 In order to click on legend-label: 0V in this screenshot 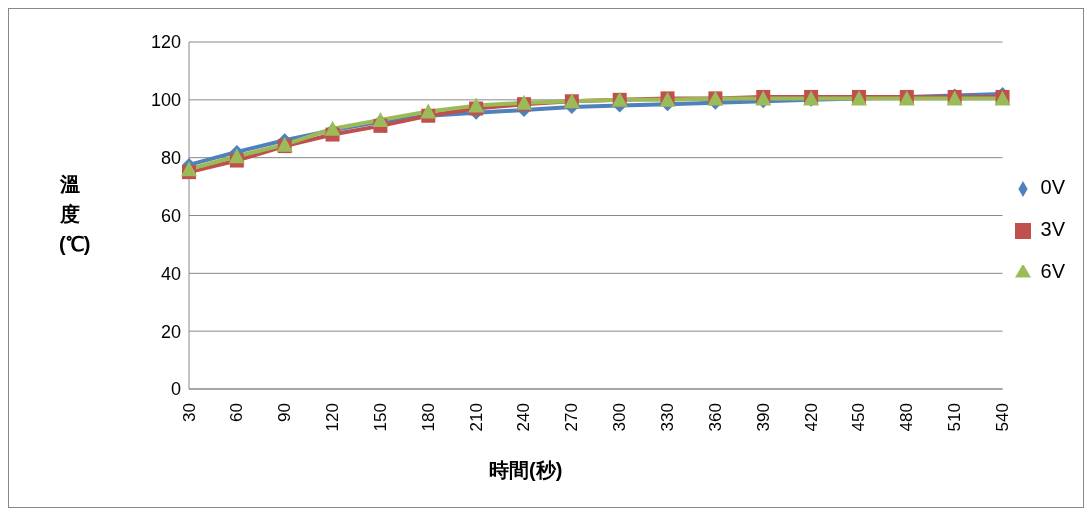, I will do `click(1052, 187)`.